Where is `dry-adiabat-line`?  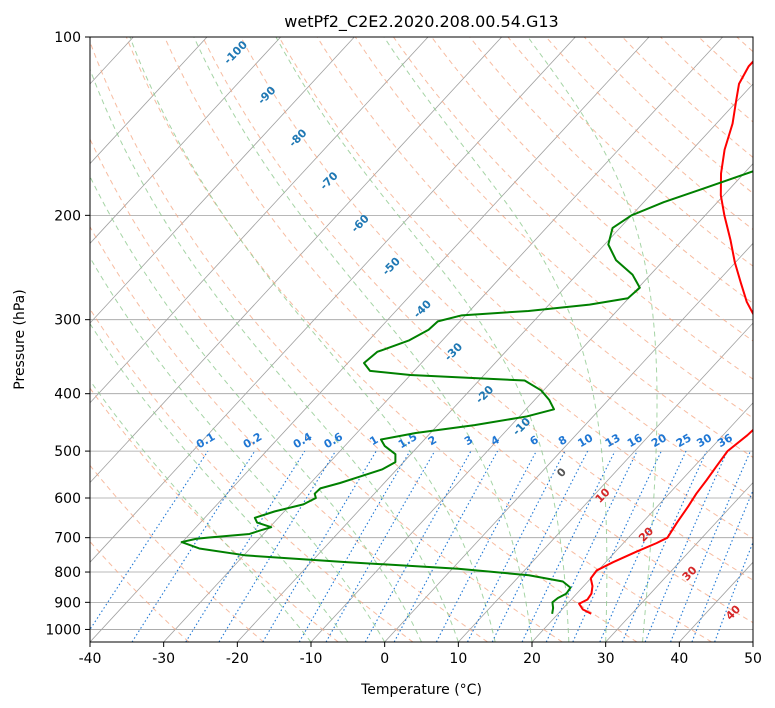
dry-adiabat-line is located at coordinates (177, 553).